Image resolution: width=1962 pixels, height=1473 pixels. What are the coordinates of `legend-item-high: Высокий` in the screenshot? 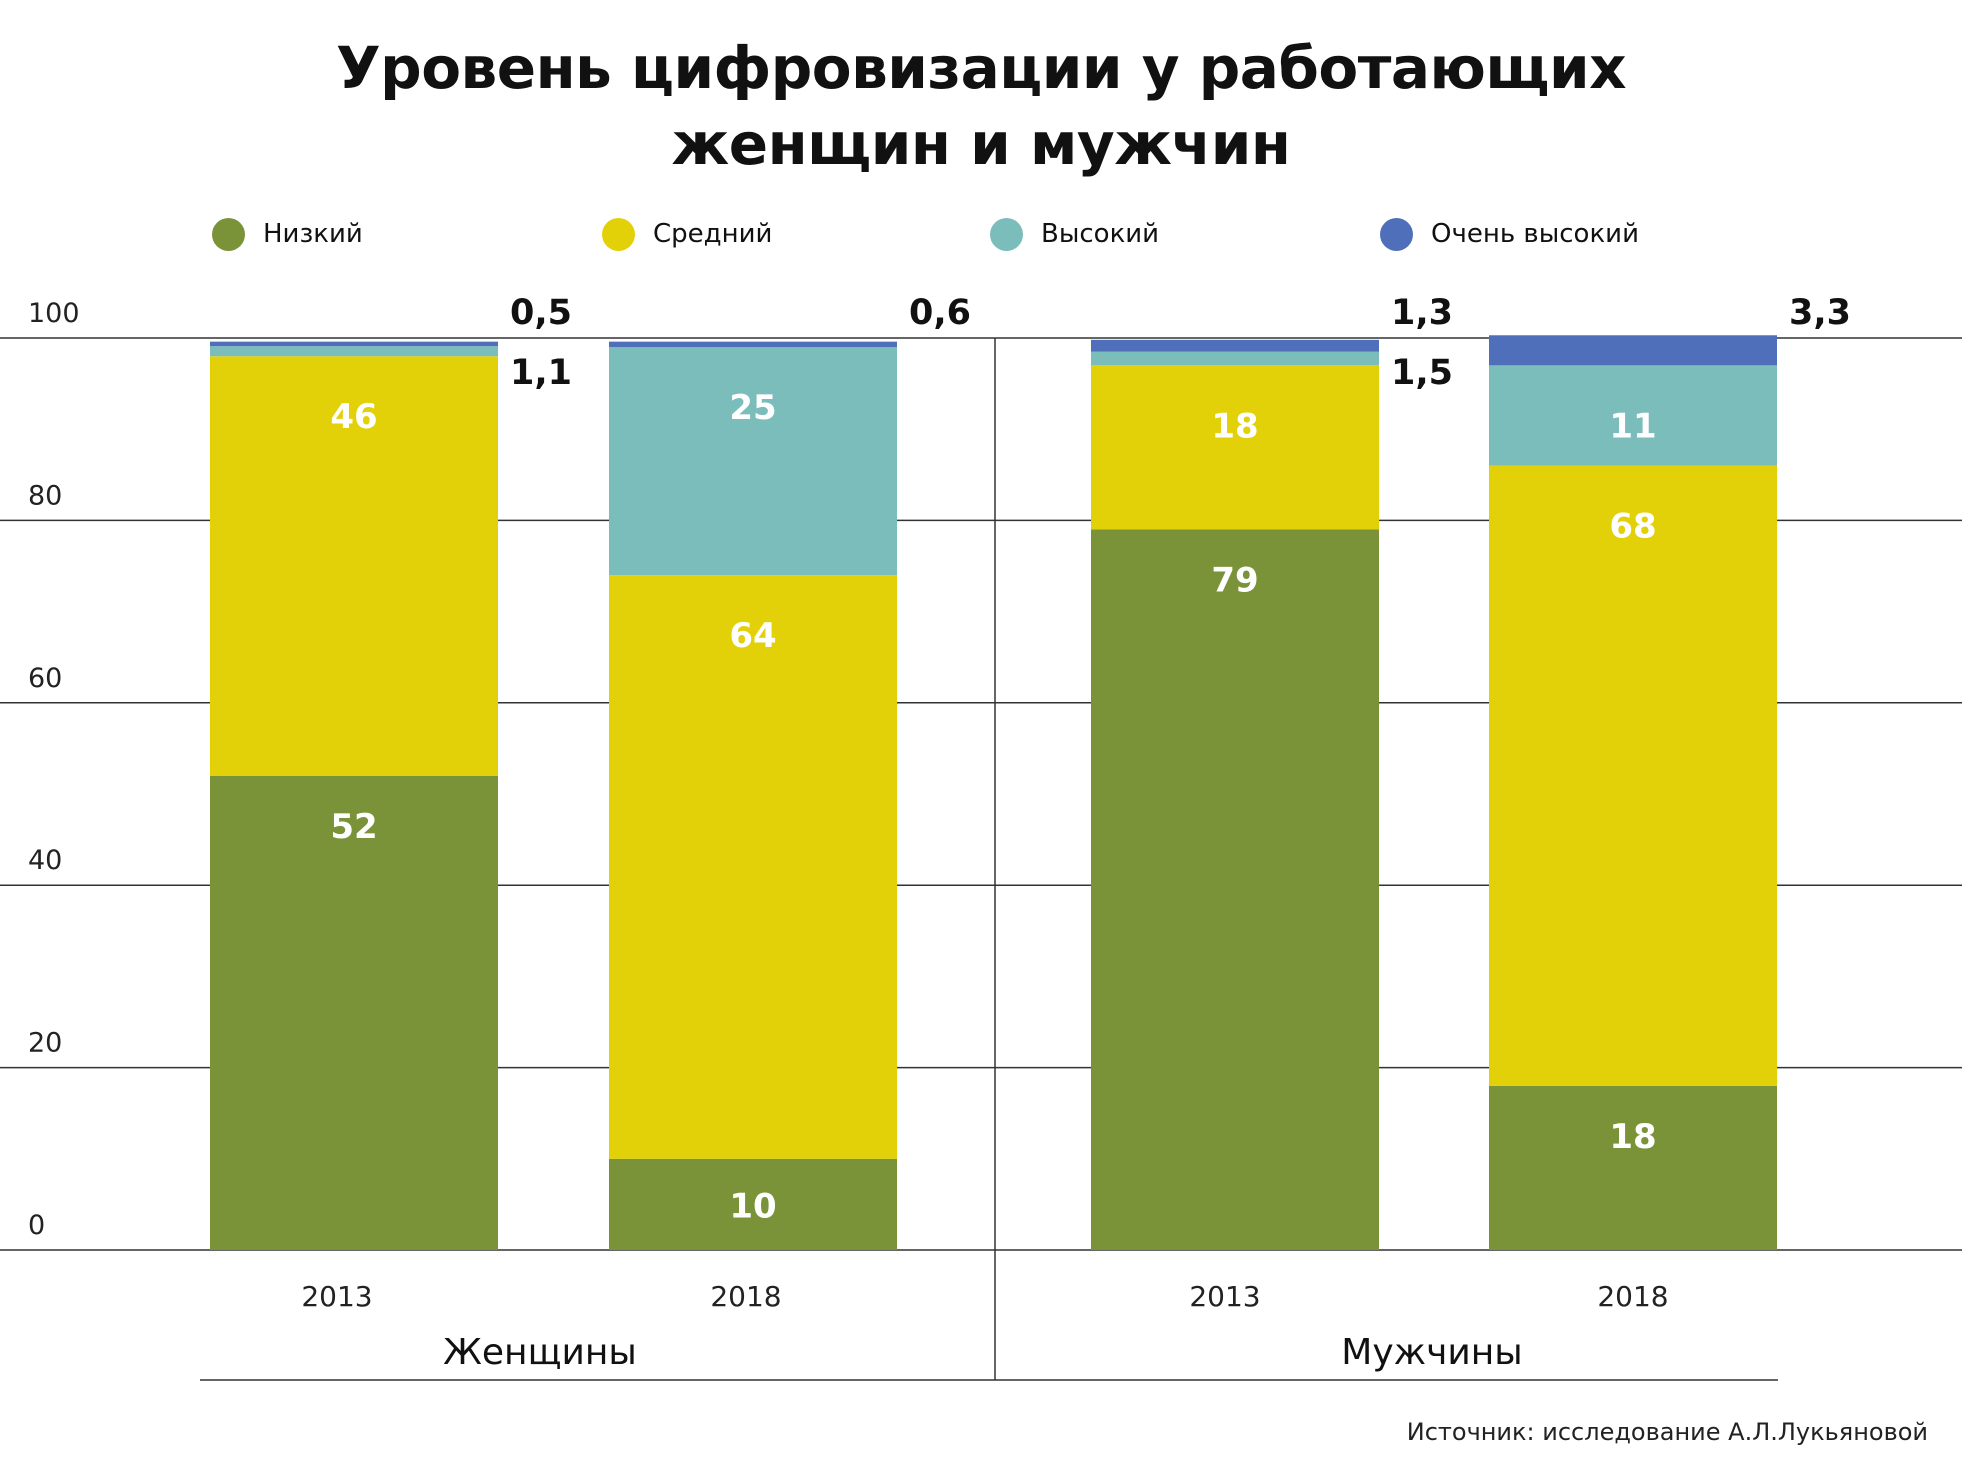 It's located at (1074, 234).